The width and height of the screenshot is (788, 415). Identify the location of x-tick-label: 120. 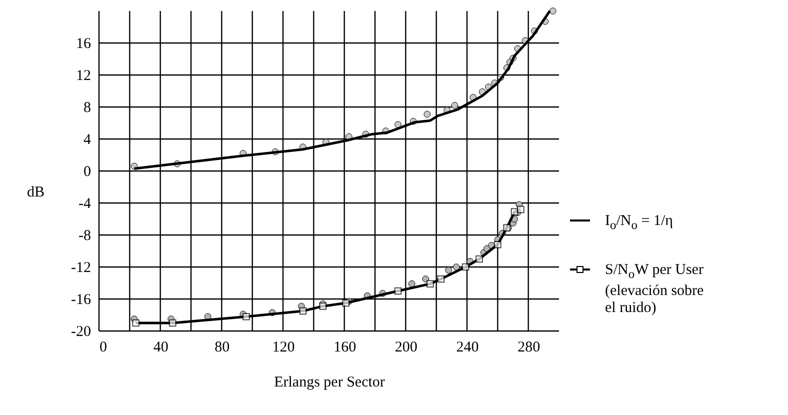
(283, 348).